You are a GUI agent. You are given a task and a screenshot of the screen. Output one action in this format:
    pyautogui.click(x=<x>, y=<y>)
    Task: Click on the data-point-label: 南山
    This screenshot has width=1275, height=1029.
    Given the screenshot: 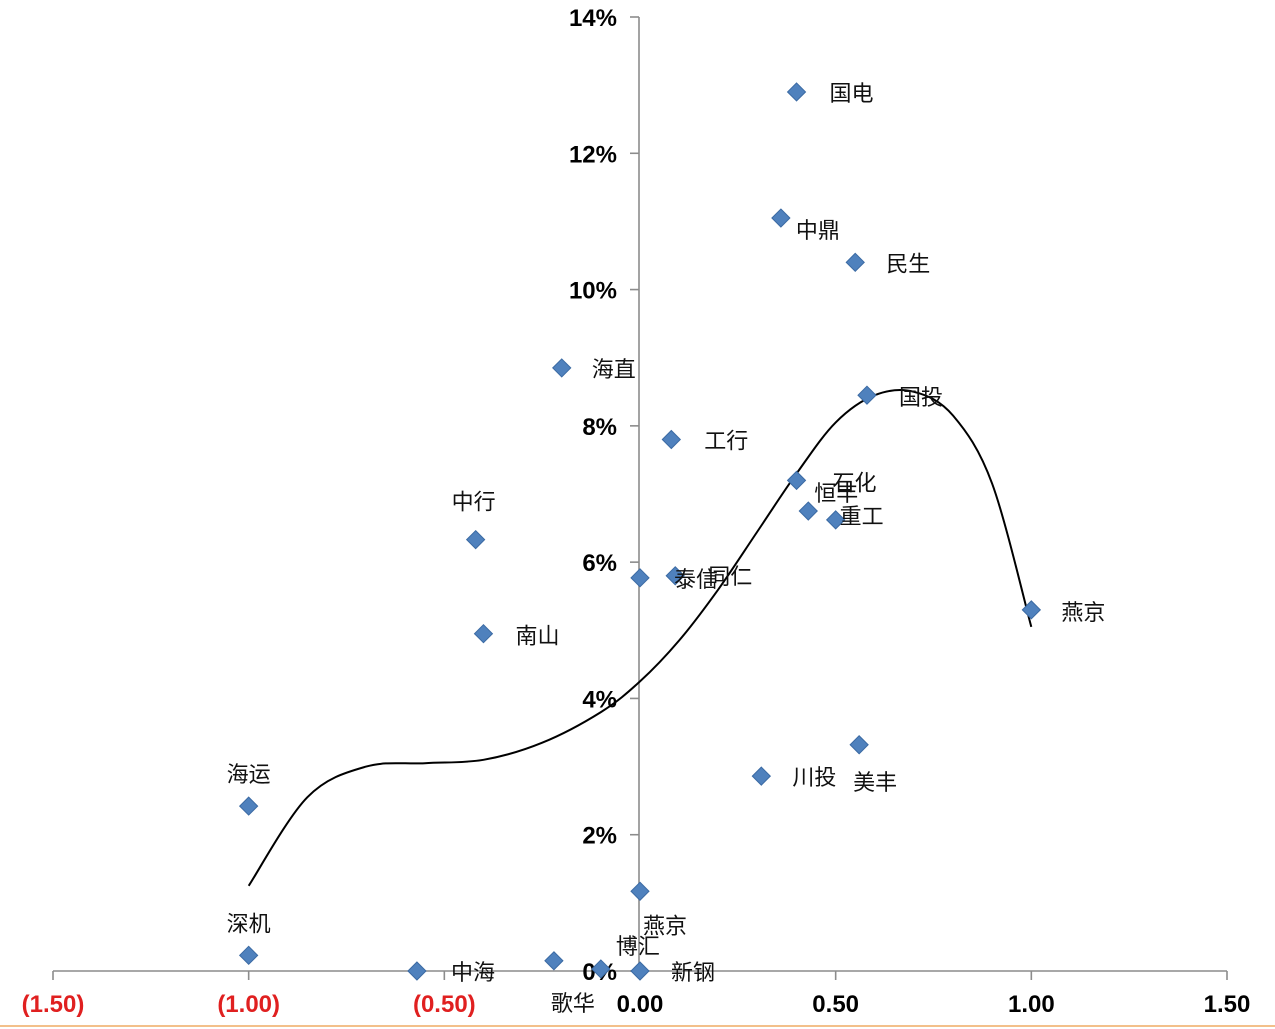 What is the action you would take?
    pyautogui.click(x=537, y=637)
    